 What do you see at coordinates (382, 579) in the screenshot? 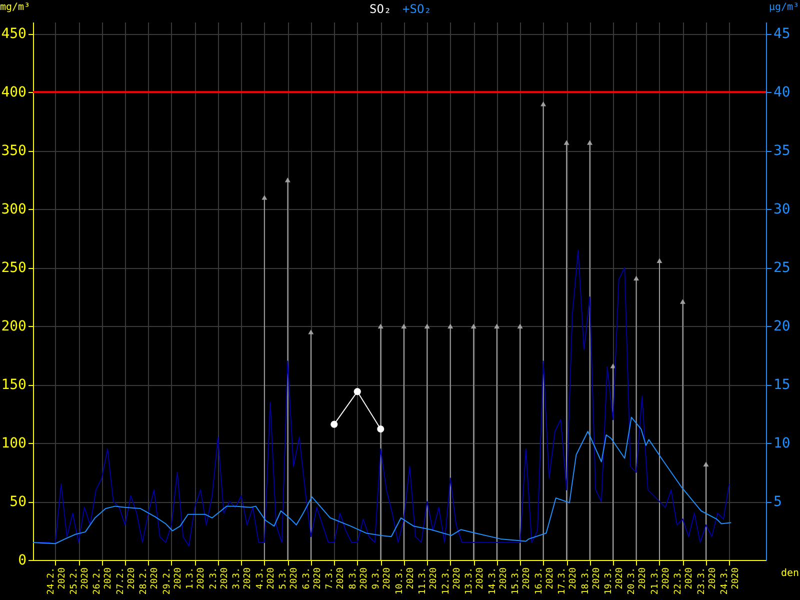
I see `x-tick-label: 9.3. 2020` at bounding box center [382, 579].